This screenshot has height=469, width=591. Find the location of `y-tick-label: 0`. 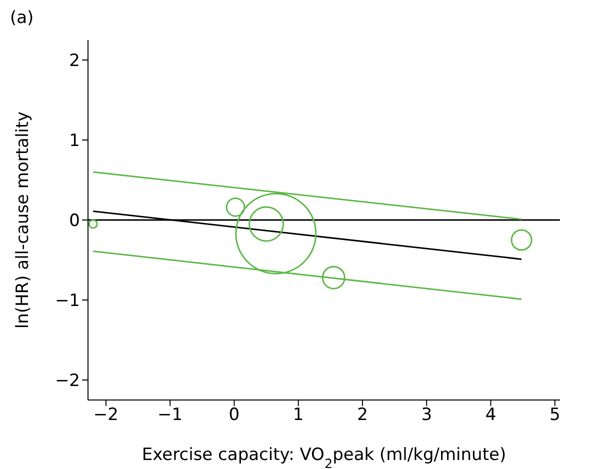

y-tick-label: 0 is located at coordinates (74, 221).